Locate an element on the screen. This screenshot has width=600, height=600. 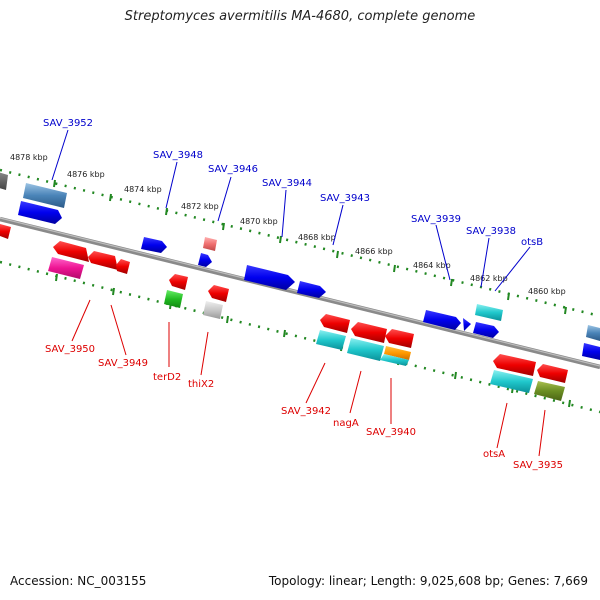
gene-feature-sav3935 is located at coordinates (549, 391).